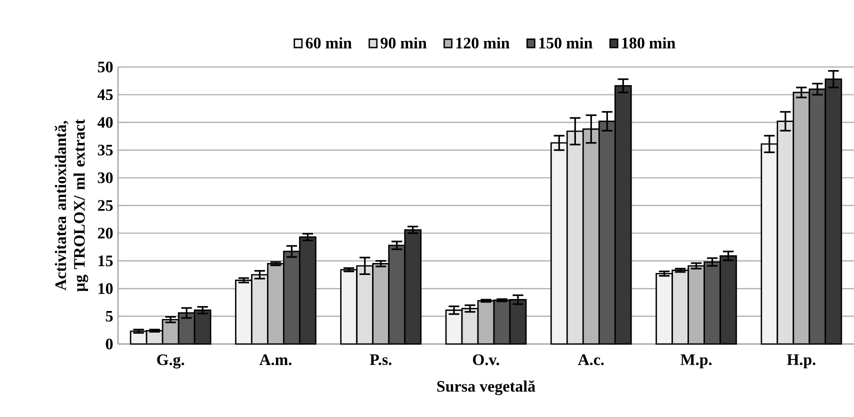  I want to click on y-axis-title: Activitatea antioxidantă, µg TROLOX/ ml extract, so click(71, 205).